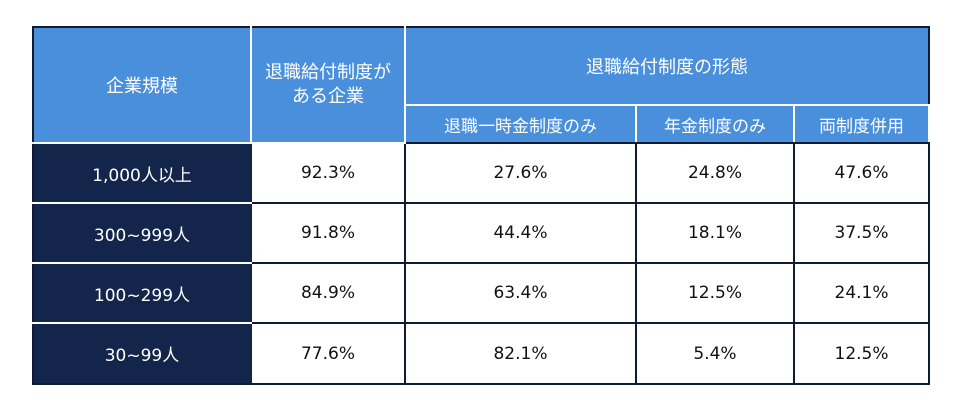 The image size is (960, 417). Describe the element at coordinates (328, 85) in the screenshot. I see `header-has-plan: 退職給付制度がある企業` at that location.